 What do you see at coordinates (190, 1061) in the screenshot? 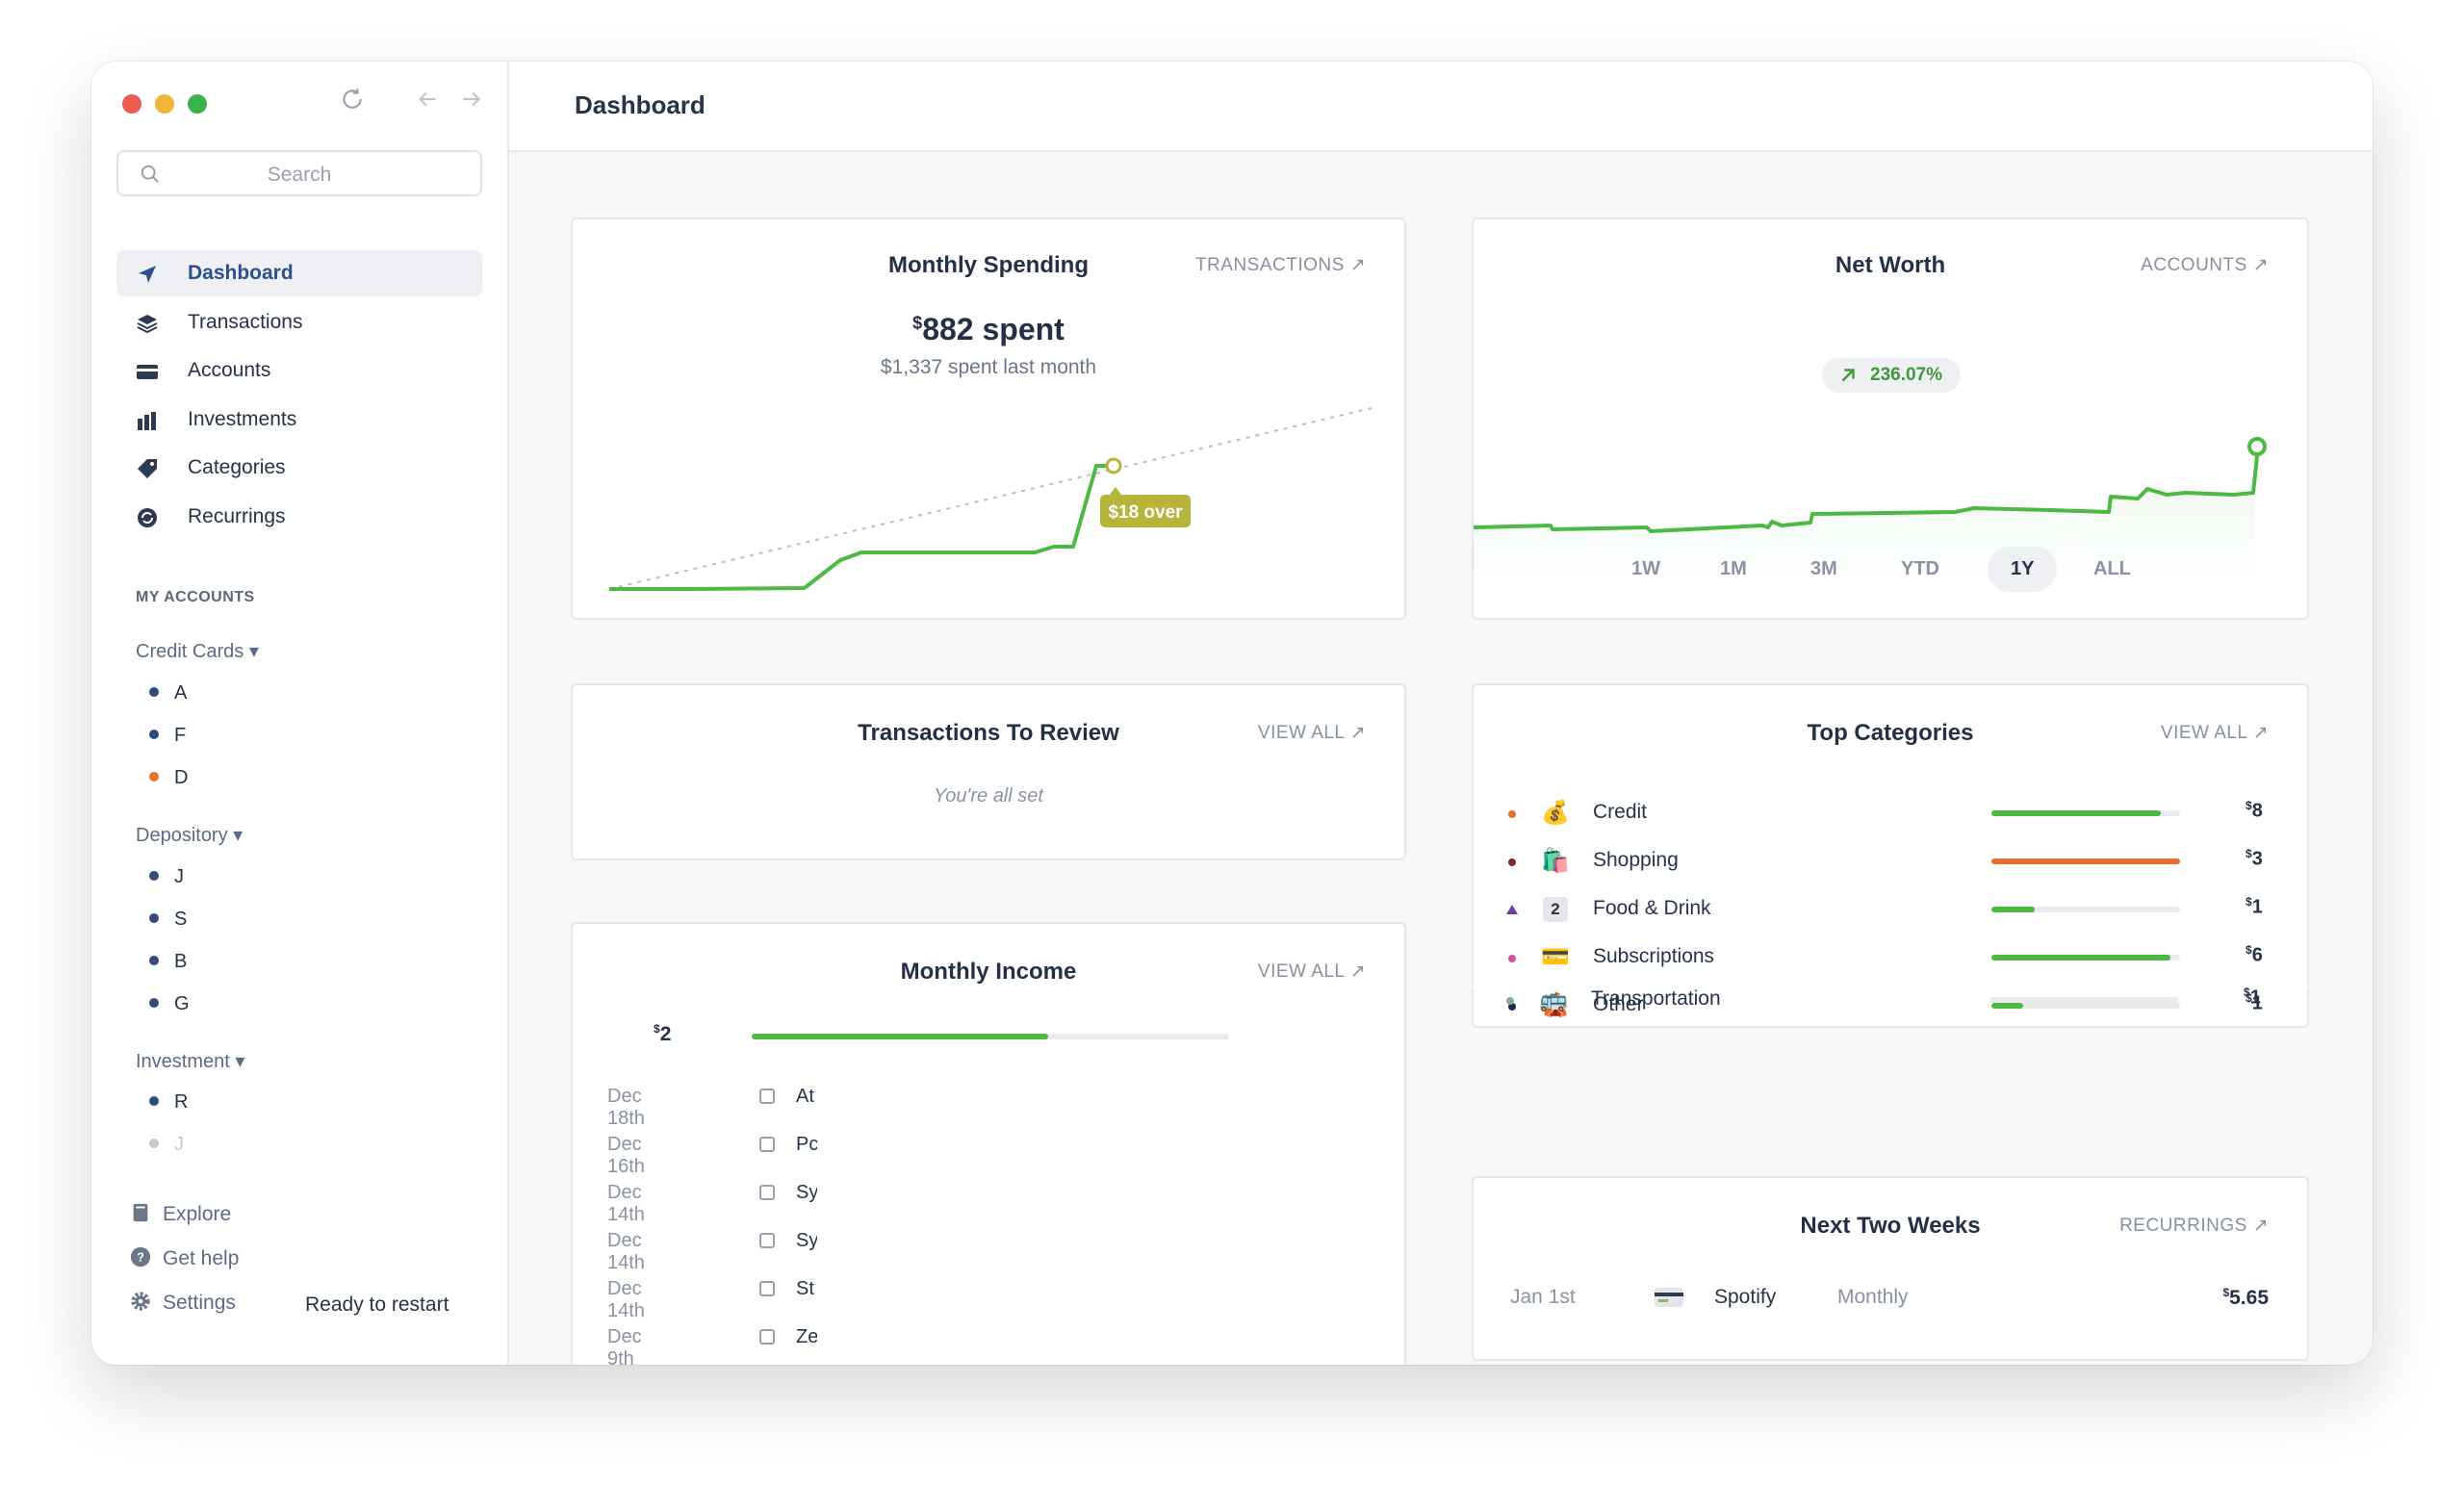
I see `group-investment: Investment ▾` at bounding box center [190, 1061].